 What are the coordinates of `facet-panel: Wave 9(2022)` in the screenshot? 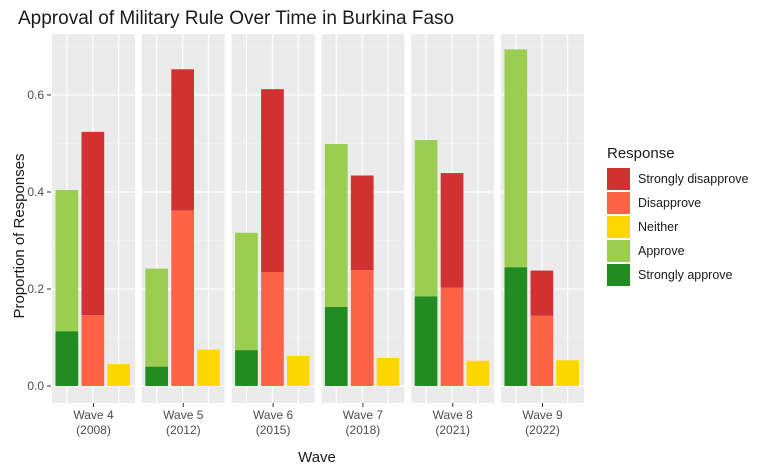 It's located at (542, 235).